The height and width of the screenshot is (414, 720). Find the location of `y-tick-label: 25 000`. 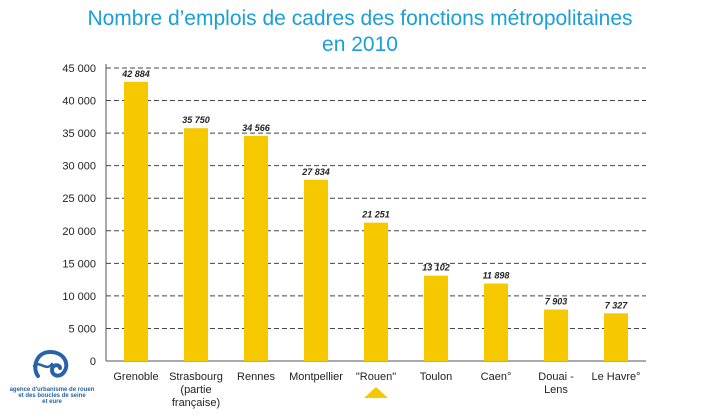

y-tick-label: 25 000 is located at coordinates (79, 199).